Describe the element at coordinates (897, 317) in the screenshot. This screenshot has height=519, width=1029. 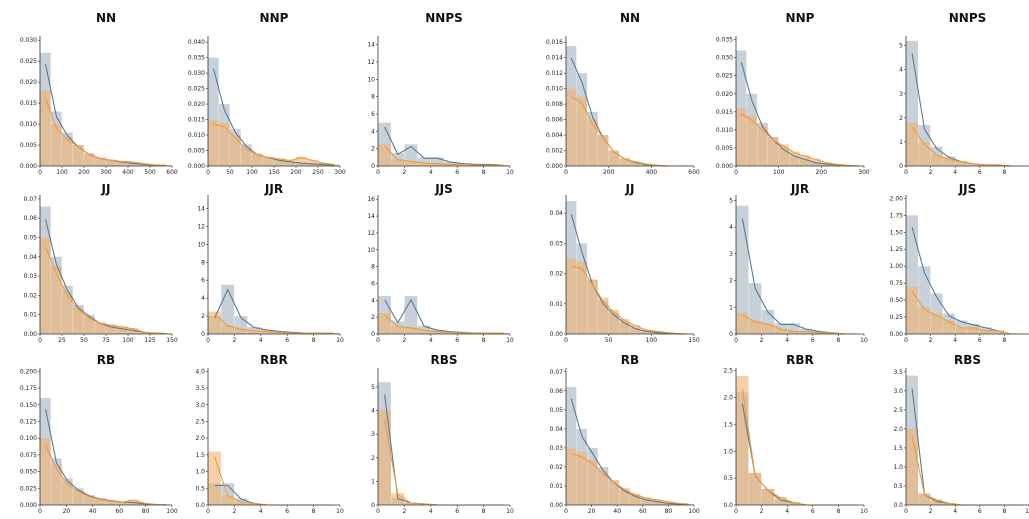
I see `y-tick-label: 0.25` at that location.